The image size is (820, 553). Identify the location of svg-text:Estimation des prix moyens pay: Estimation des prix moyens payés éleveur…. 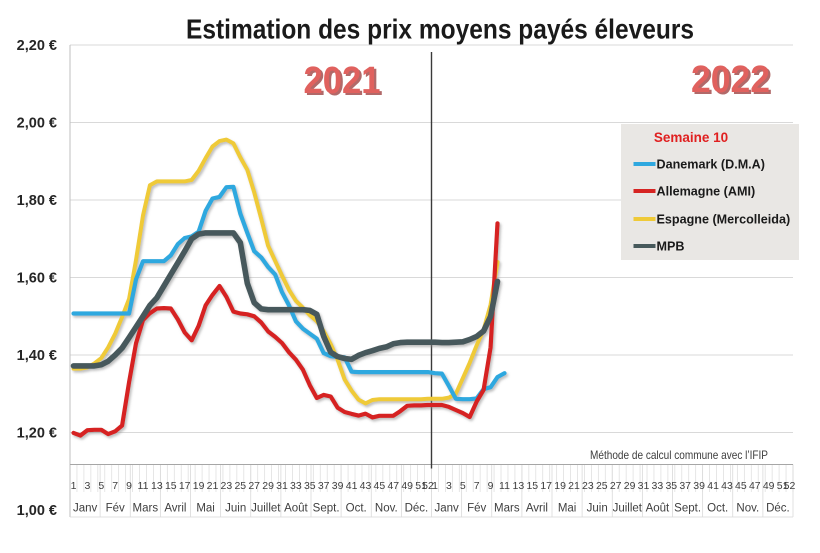
(440, 29).